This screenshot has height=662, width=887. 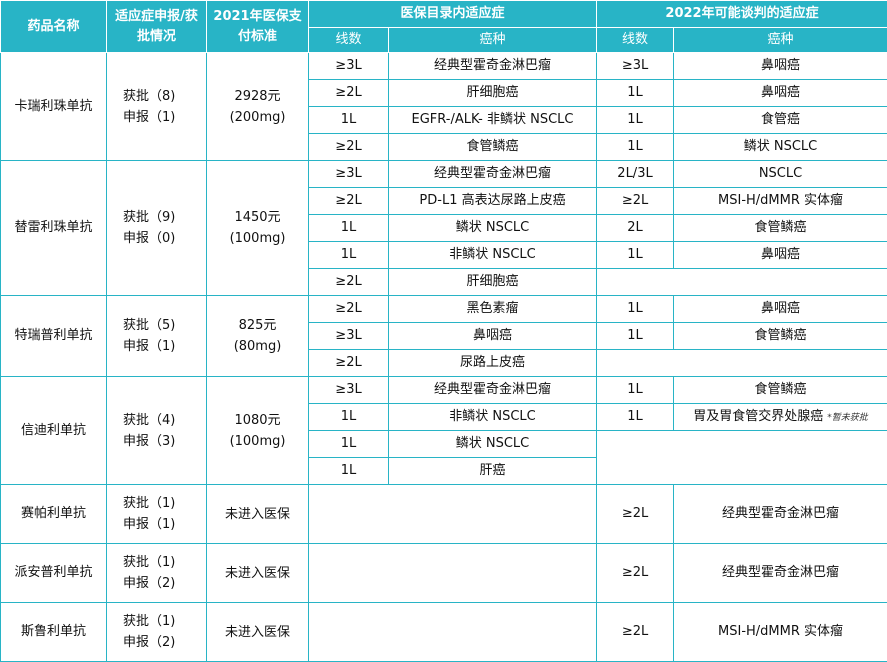 I want to click on drug-status: 获批（1) 申报（1), so click(x=156, y=514).